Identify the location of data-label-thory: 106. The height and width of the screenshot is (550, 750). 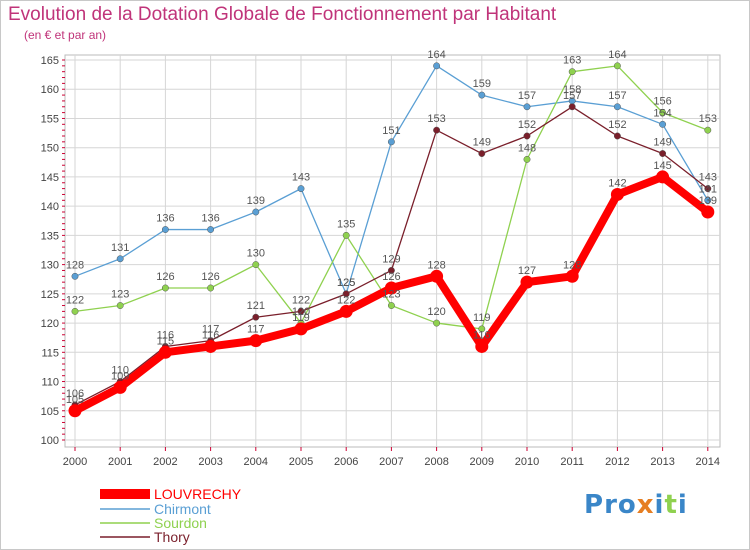
(75, 394).